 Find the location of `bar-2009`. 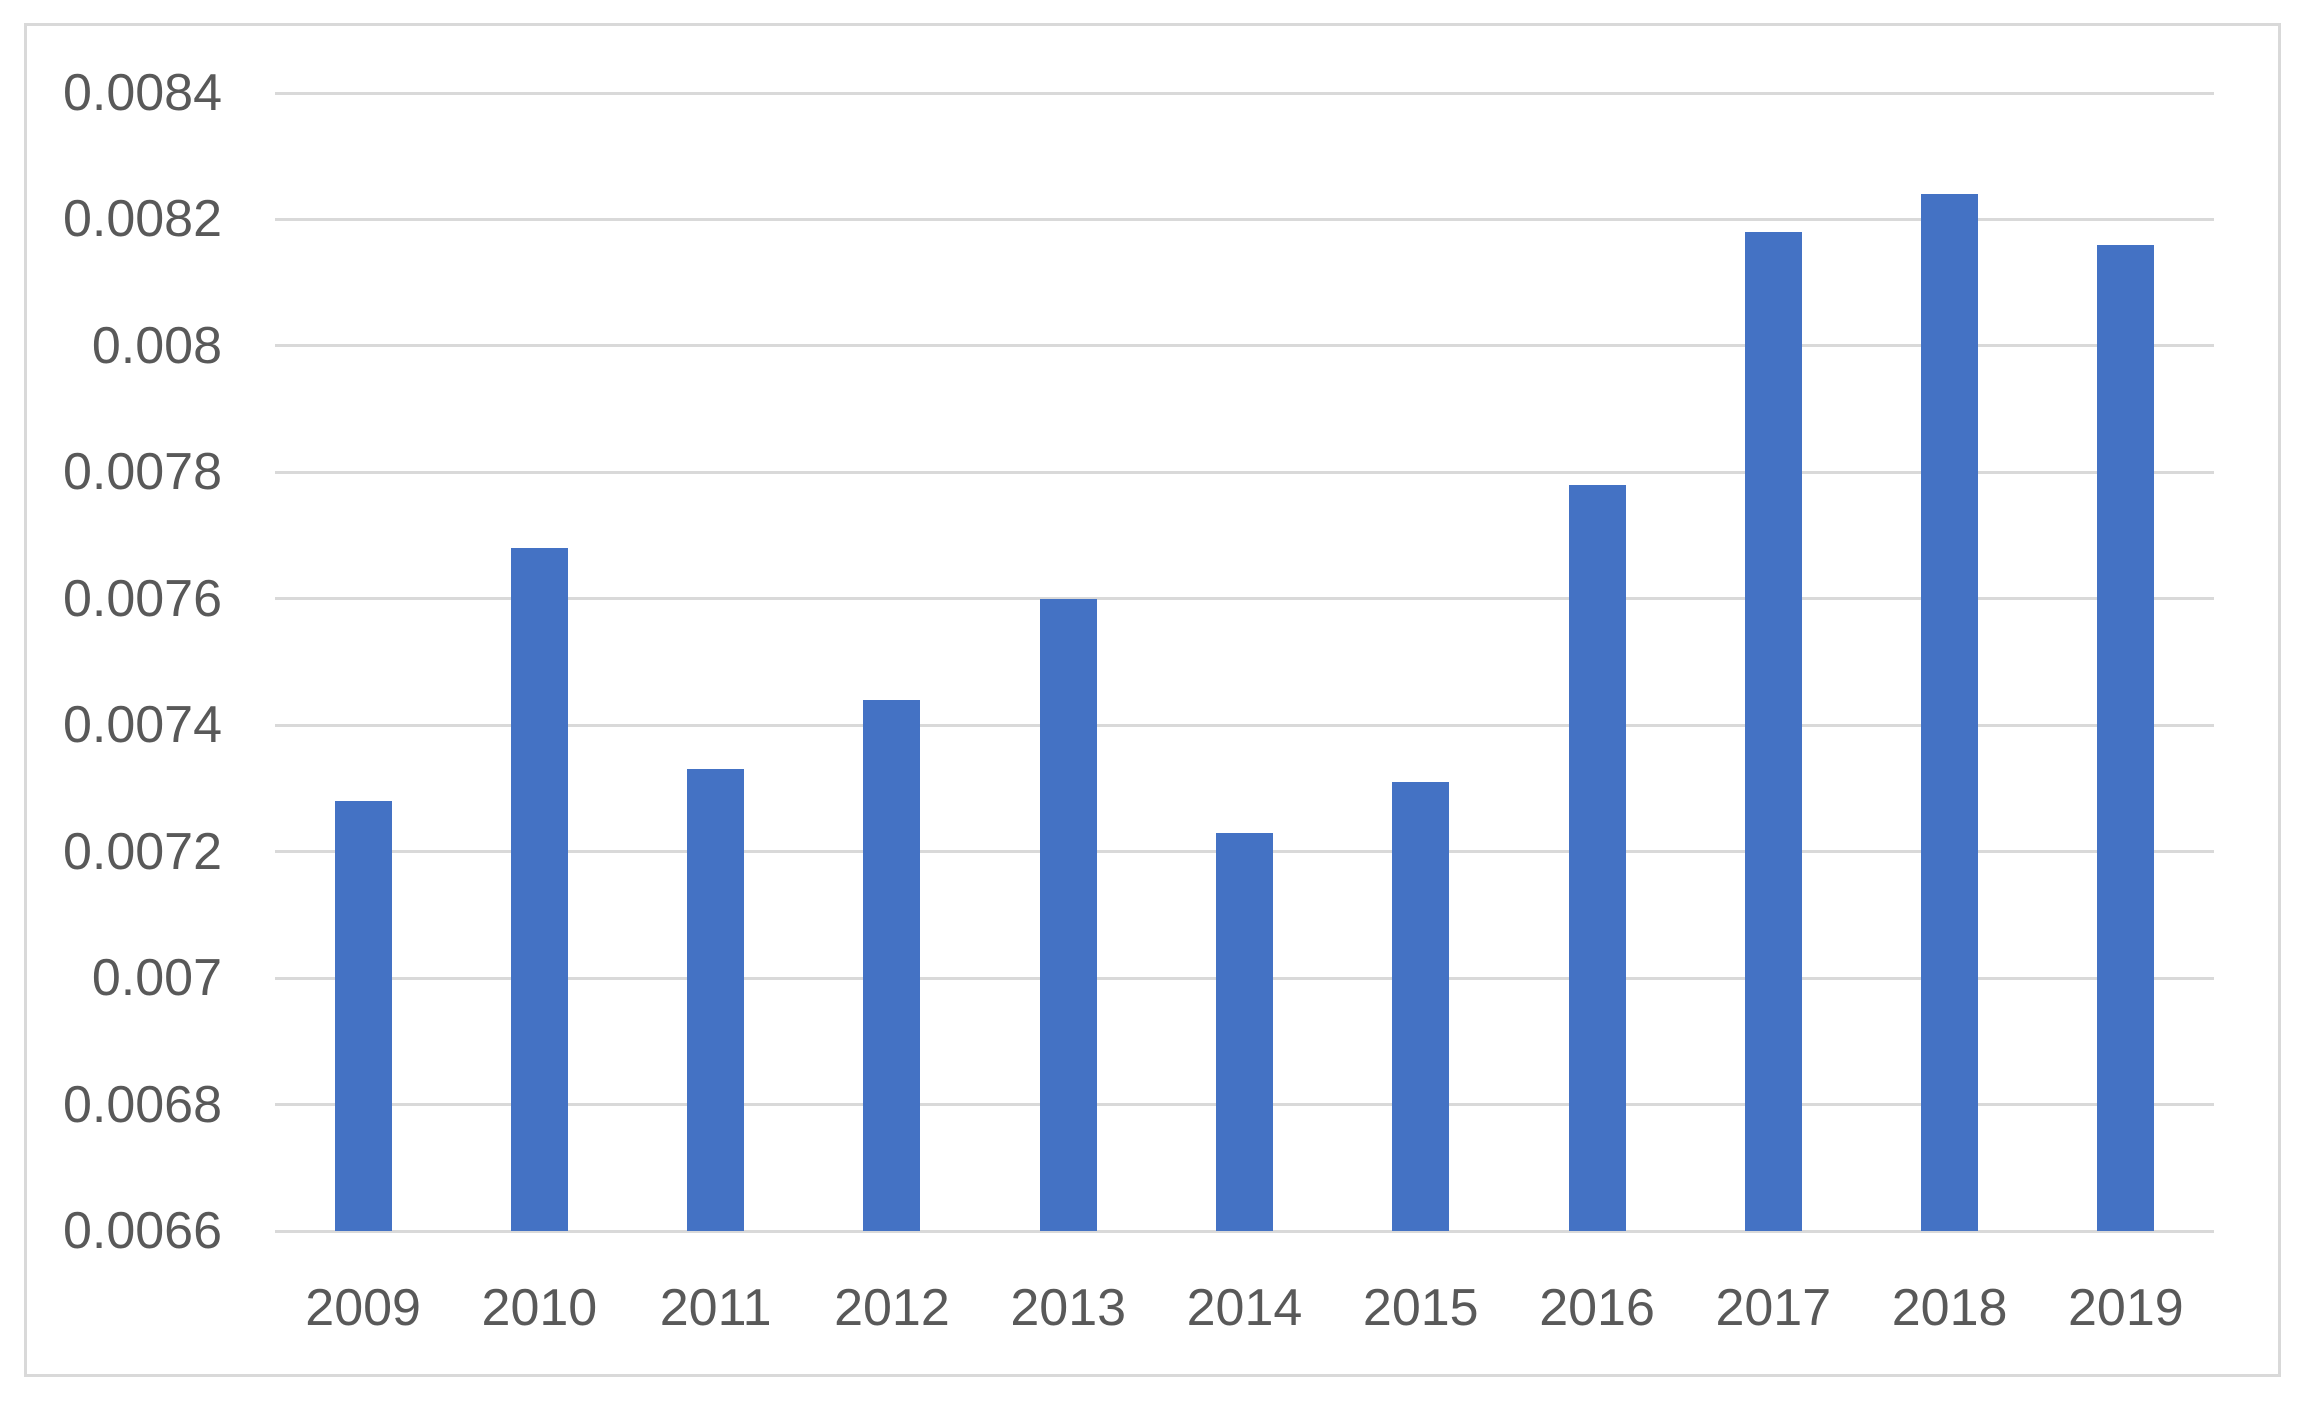

bar-2009 is located at coordinates (363, 1016).